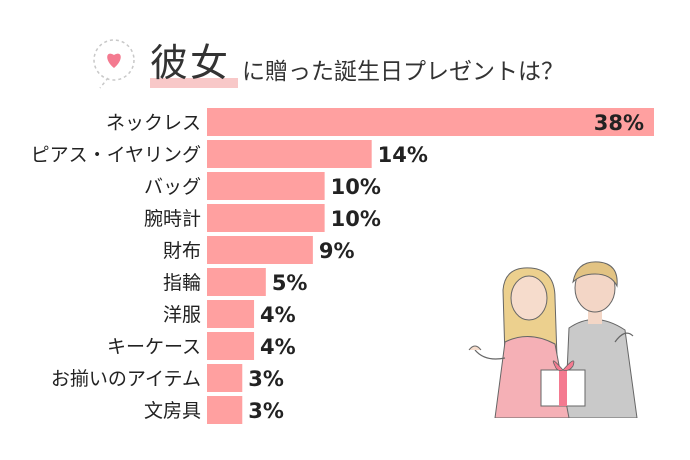  Describe the element at coordinates (172, 187) in the screenshot. I see `category-label: バッグ` at that location.